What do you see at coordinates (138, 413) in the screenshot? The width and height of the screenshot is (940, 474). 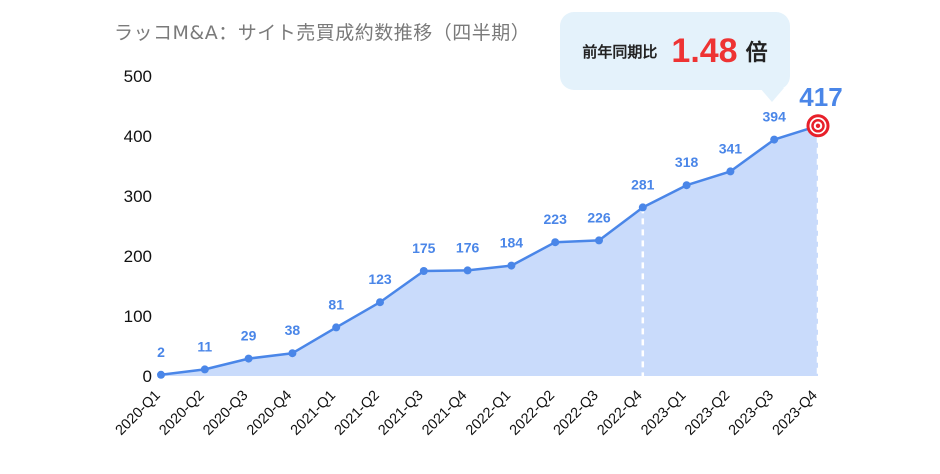 I see `x-tick-label: 2020-Q1` at bounding box center [138, 413].